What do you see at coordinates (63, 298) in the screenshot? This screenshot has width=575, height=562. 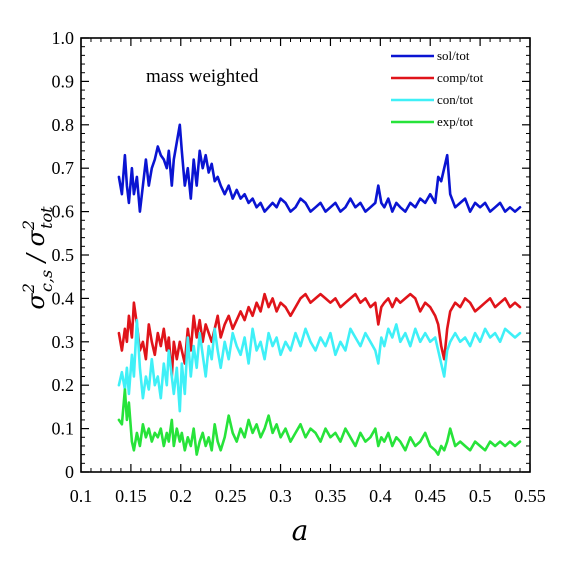 I see `y-tick-label: 0.4` at bounding box center [63, 298].